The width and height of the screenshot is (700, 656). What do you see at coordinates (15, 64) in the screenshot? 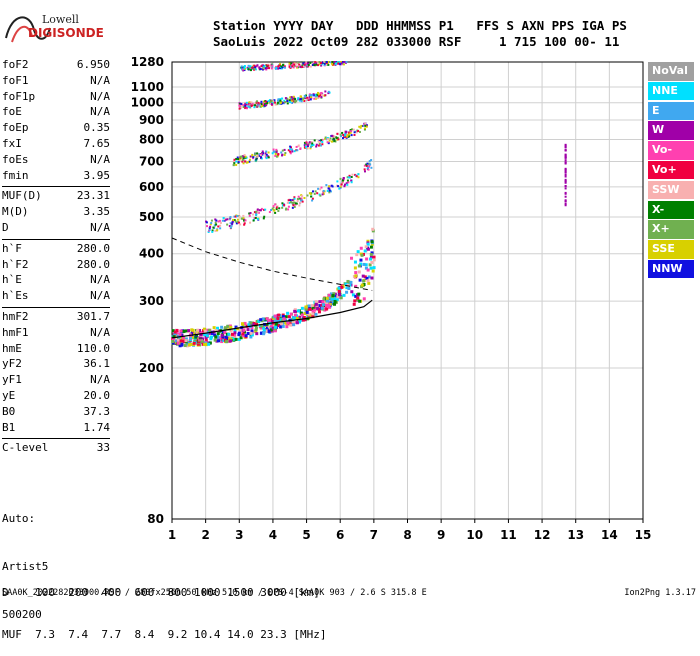
I see `param-name: foF2` at bounding box center [15, 64].